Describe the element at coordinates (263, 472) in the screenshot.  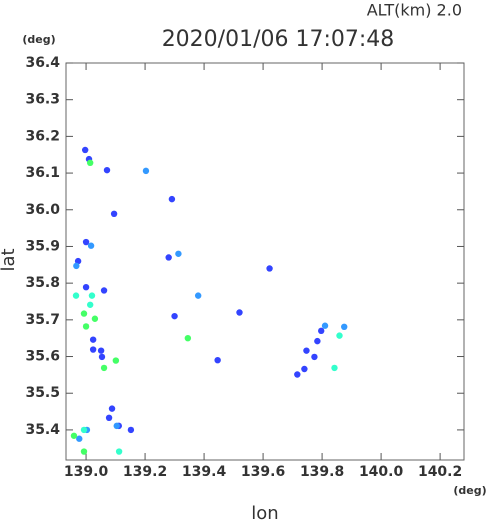
I see `x-tick-label: 139.6` at that location.